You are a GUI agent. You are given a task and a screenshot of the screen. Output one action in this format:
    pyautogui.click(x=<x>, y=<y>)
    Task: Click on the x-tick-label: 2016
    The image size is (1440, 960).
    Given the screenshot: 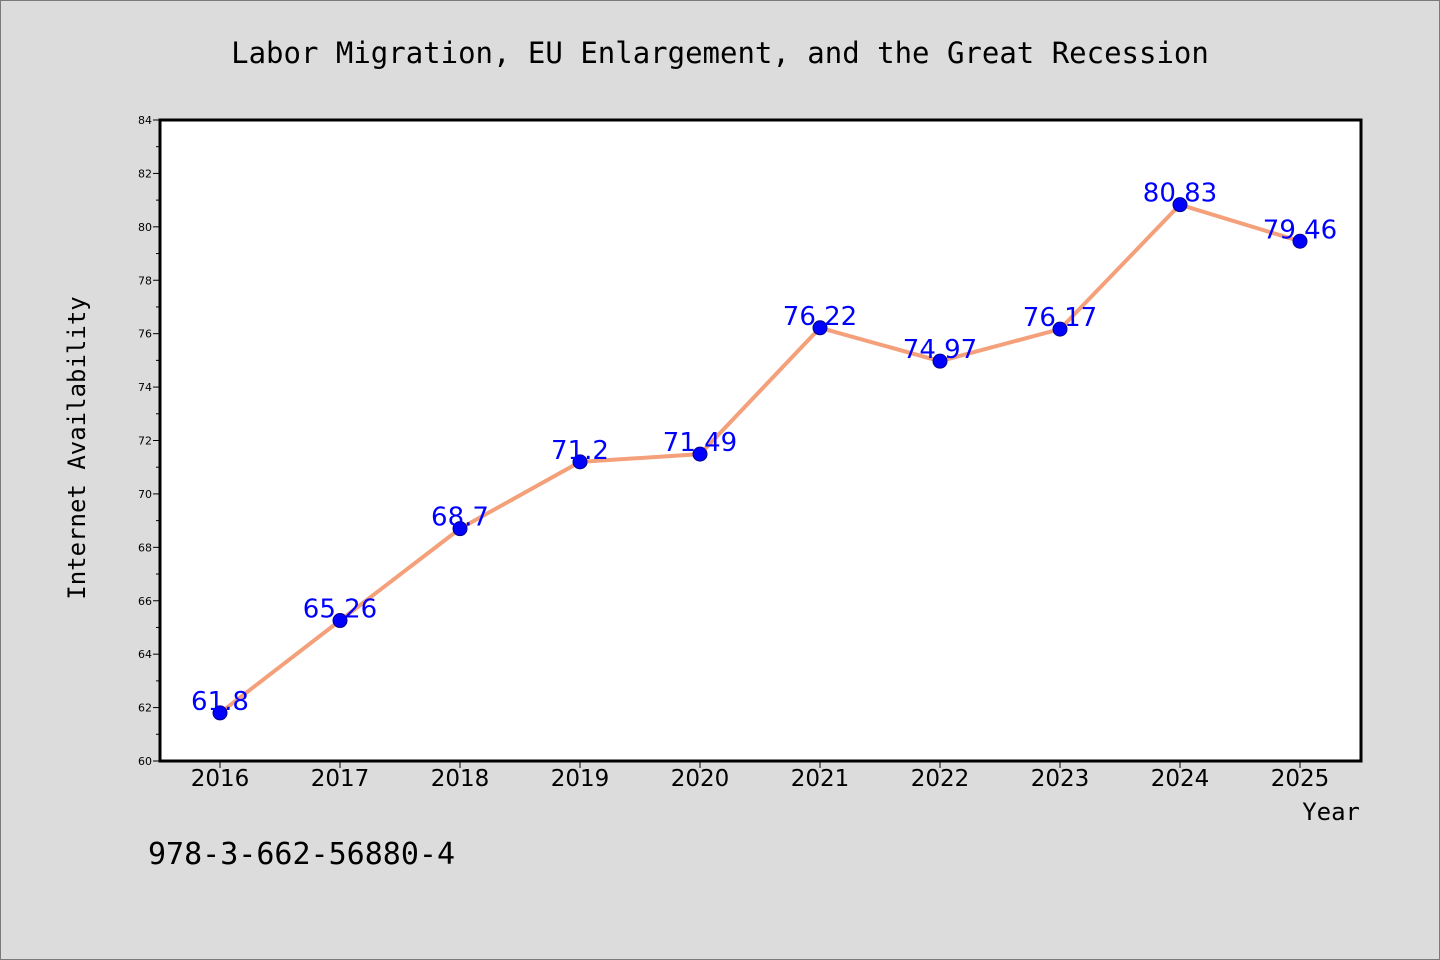 What is the action you would take?
    pyautogui.click(x=220, y=779)
    